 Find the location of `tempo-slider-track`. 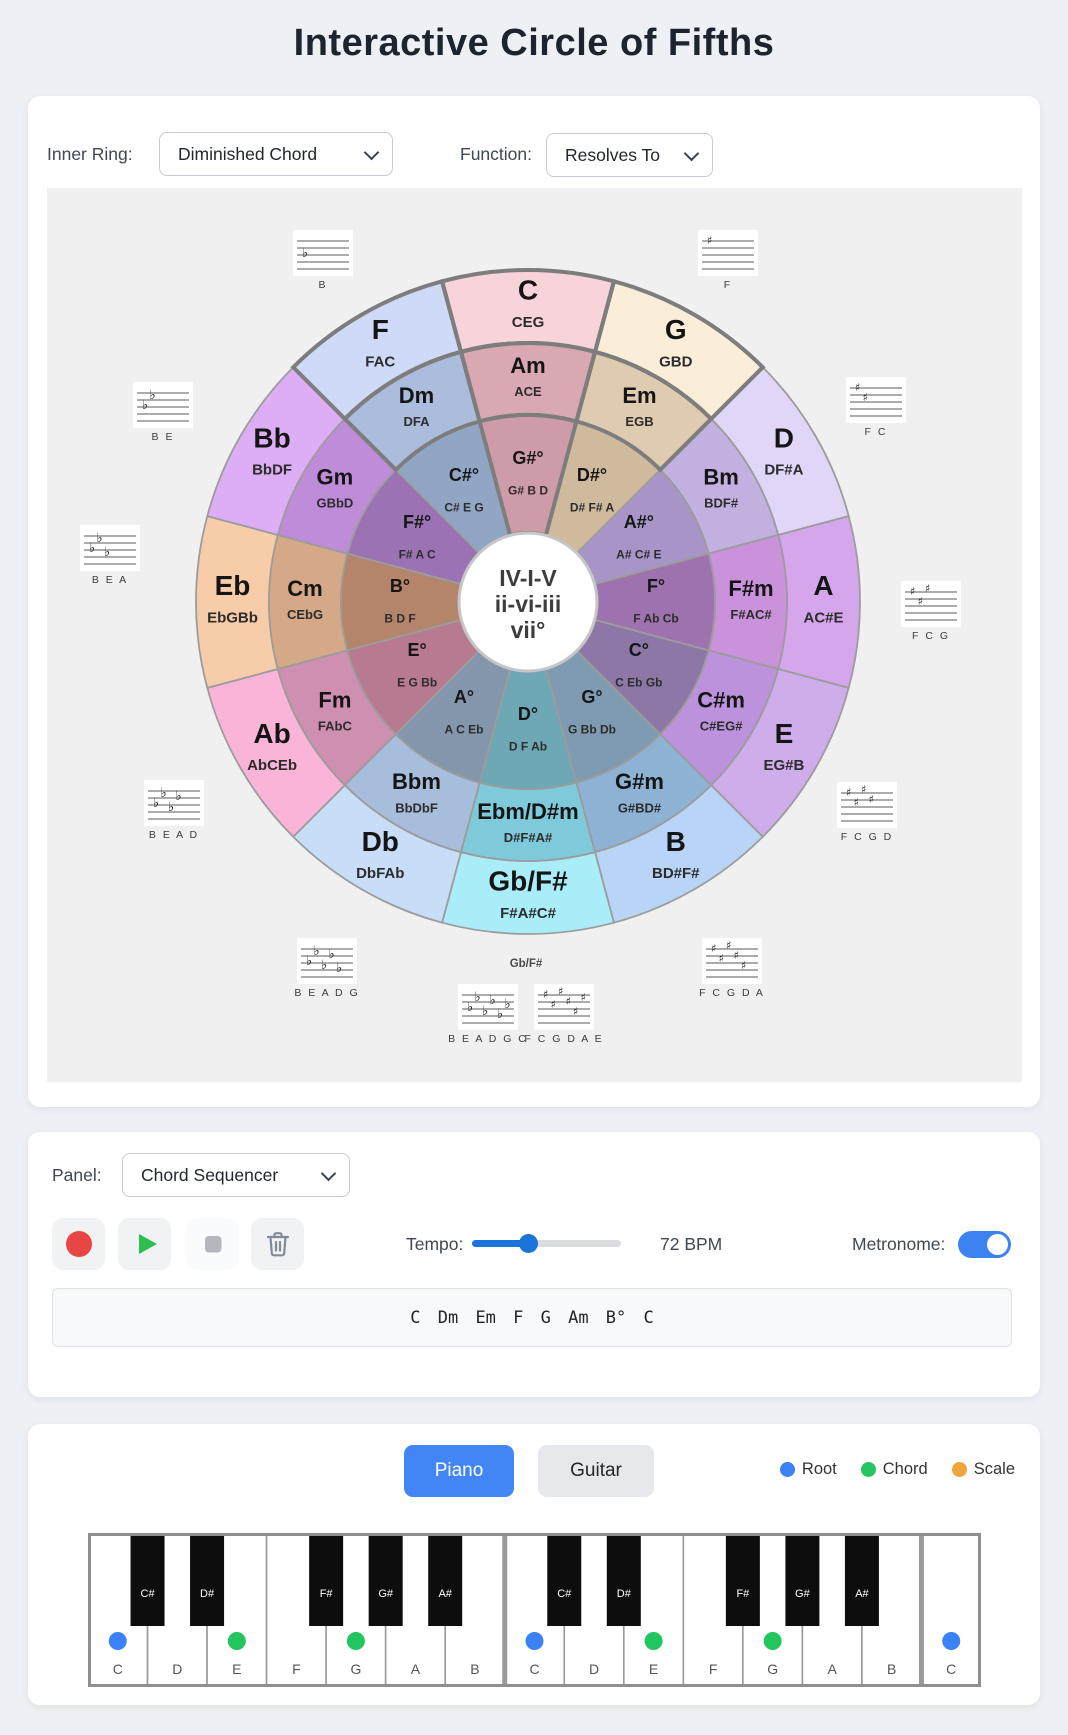

tempo-slider-track is located at coordinates (546, 1243).